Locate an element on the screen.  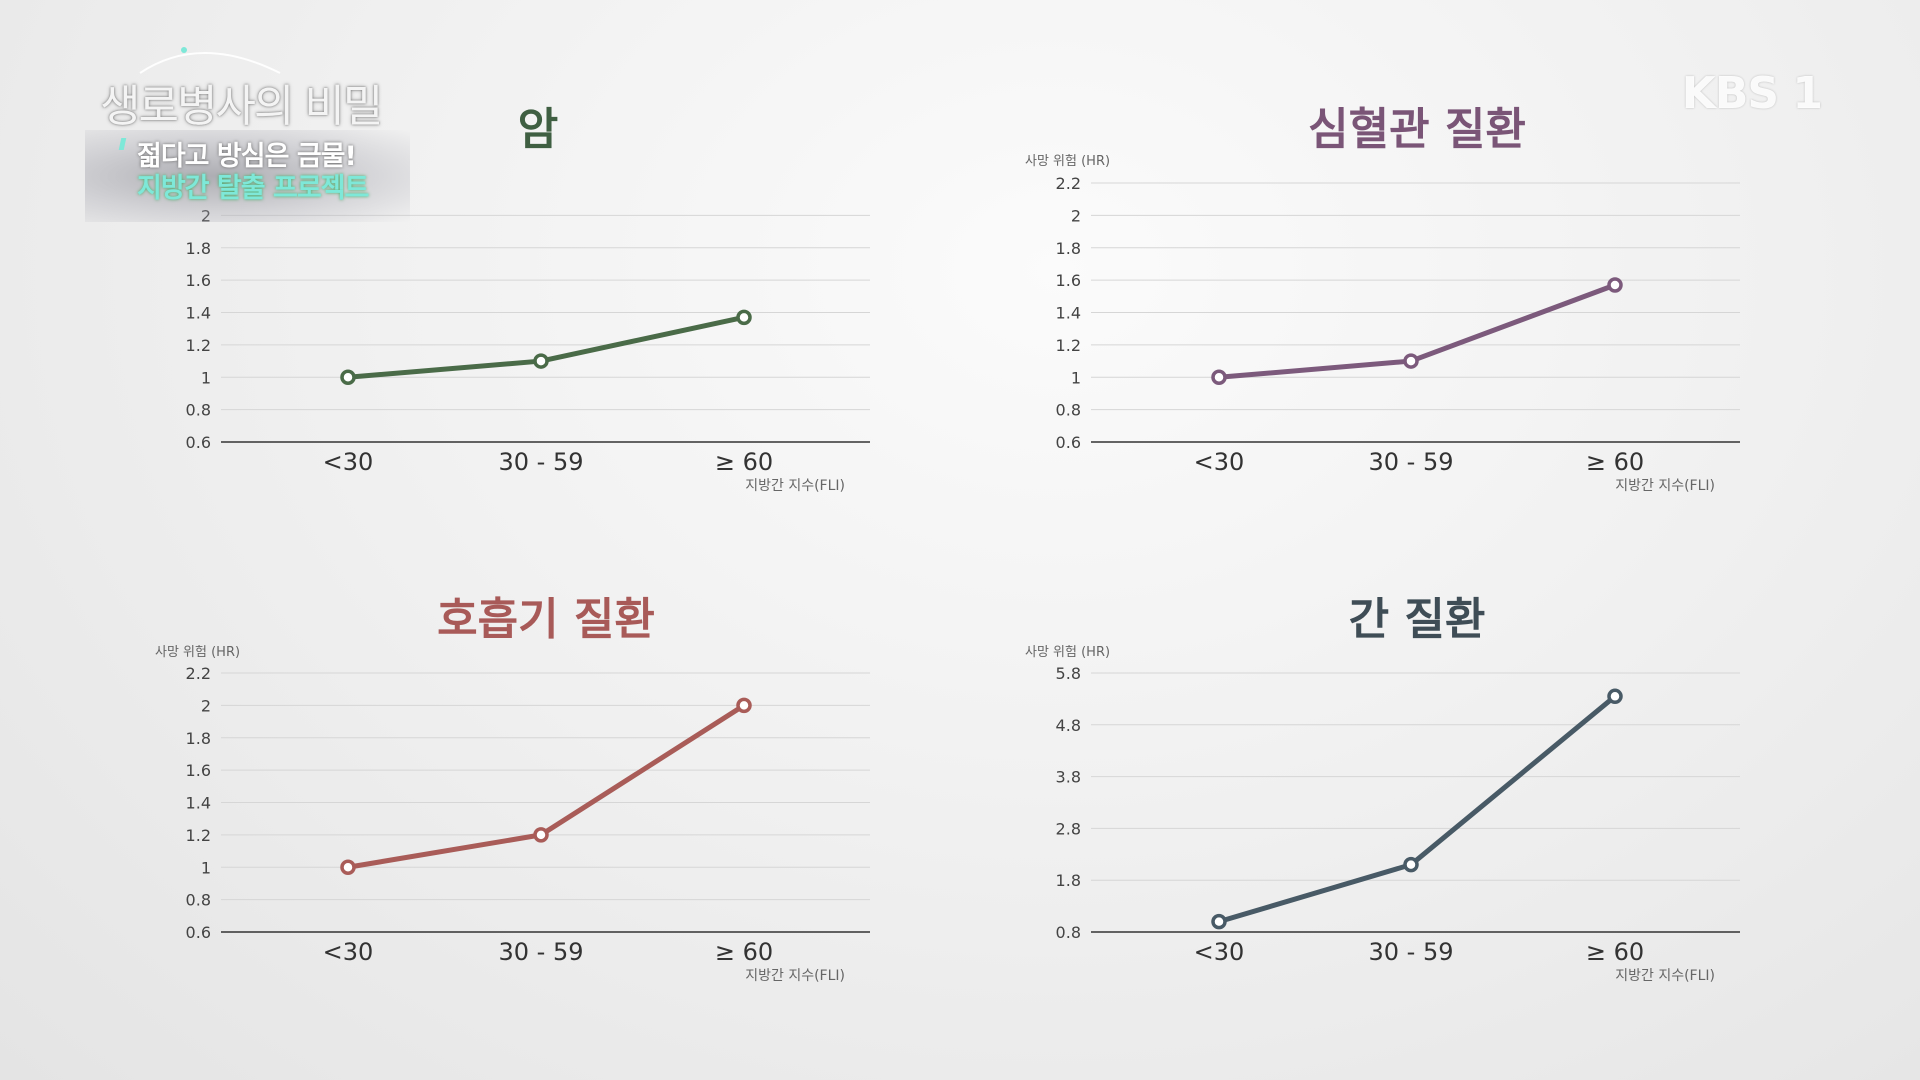
chart-title: 호흡기 질환 is located at coordinates (546, 619).